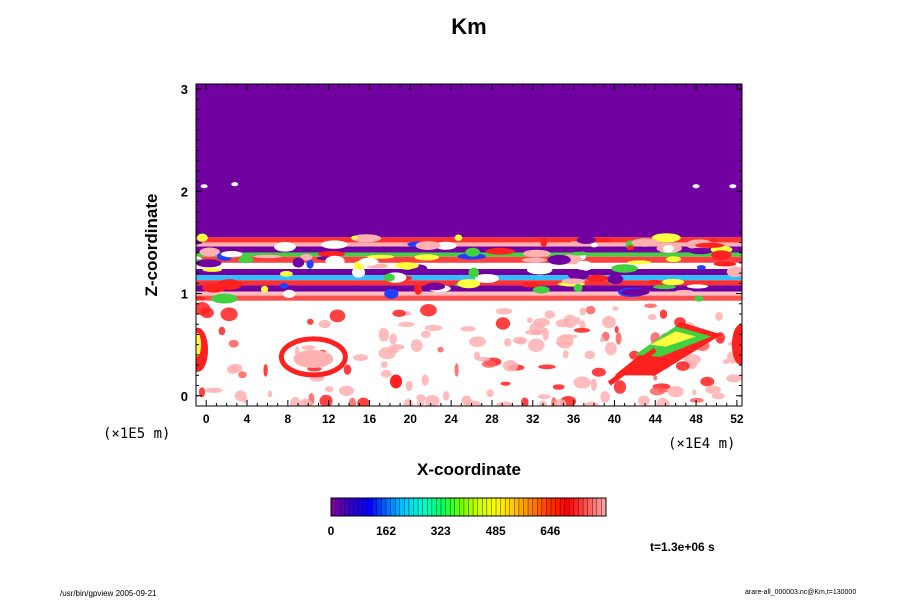 The height and width of the screenshot is (600, 900). Describe the element at coordinates (469, 469) in the screenshot. I see `x-axis-label: X-coordinate` at that location.